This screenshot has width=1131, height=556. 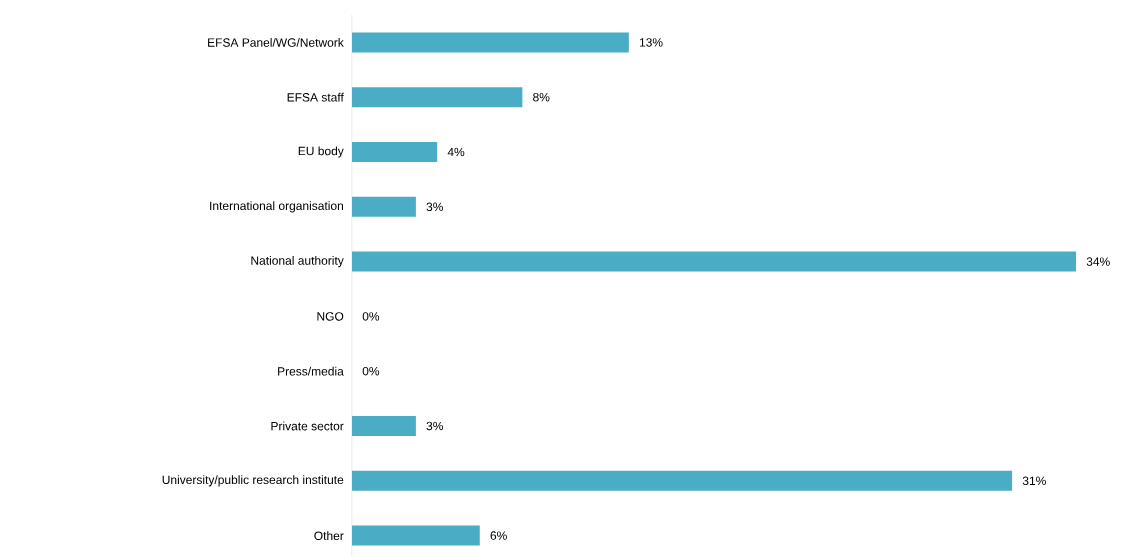 I want to click on data-label: 31%, so click(x=1034, y=481).